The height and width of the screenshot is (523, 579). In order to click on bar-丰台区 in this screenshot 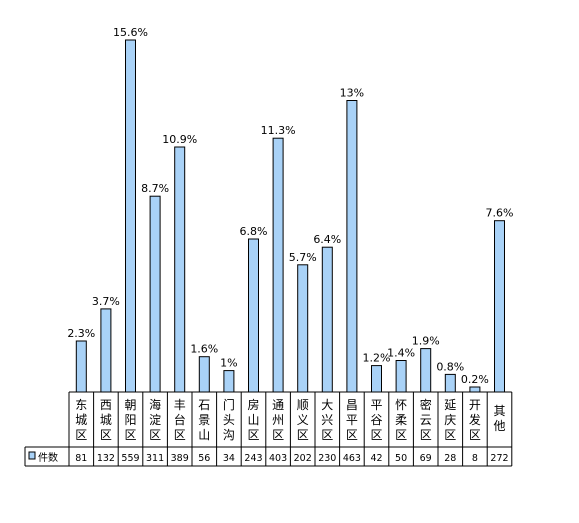, I will do `click(180, 269)`.